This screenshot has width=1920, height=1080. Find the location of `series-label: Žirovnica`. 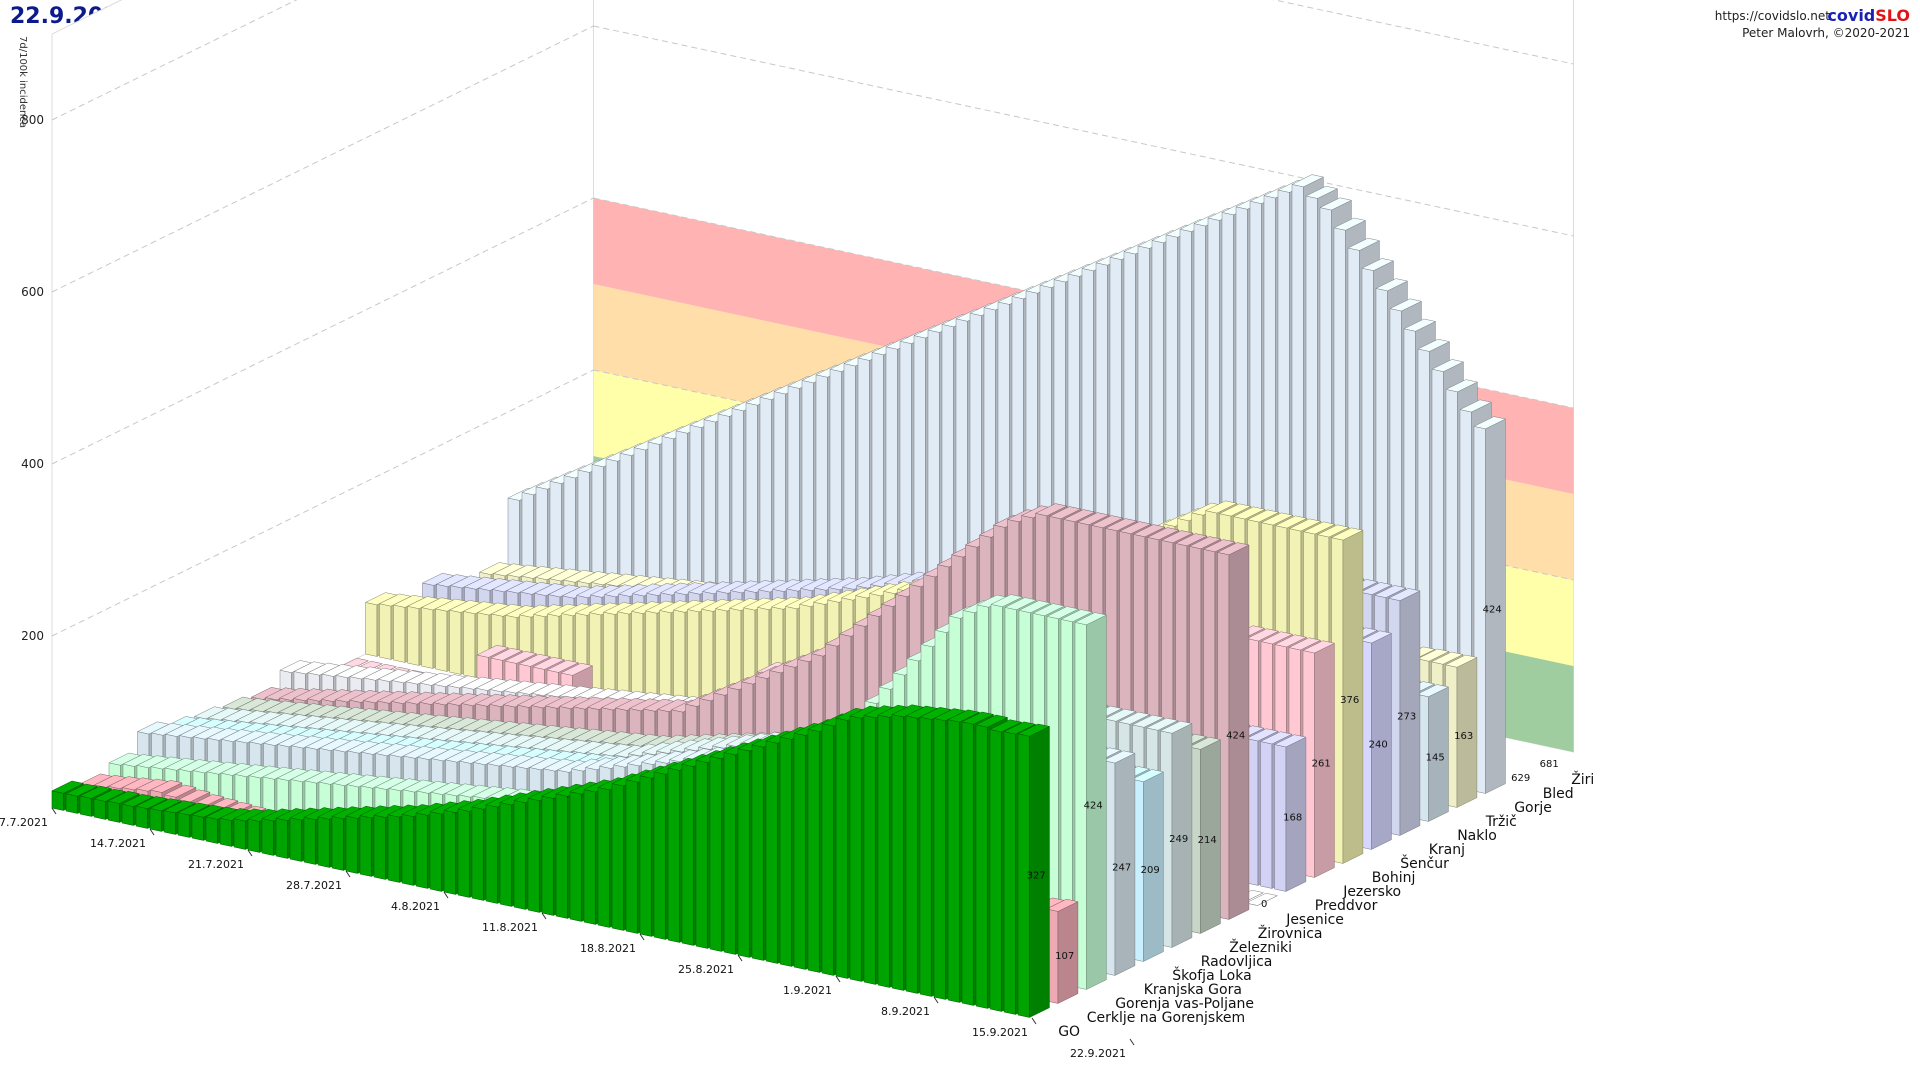

series-label: Žirovnica is located at coordinates (1290, 933).